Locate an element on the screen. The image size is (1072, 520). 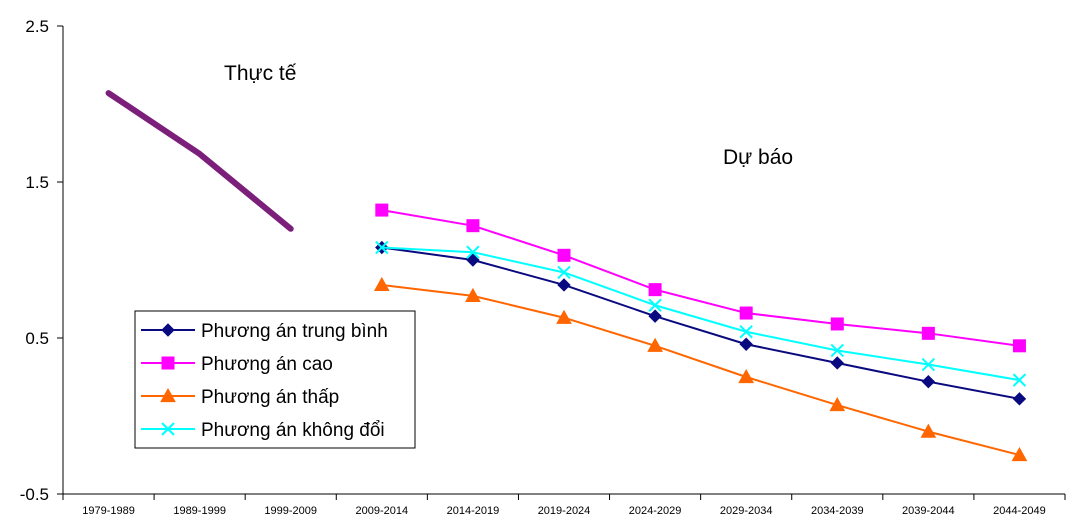
legend-box is located at coordinates (275, 379).